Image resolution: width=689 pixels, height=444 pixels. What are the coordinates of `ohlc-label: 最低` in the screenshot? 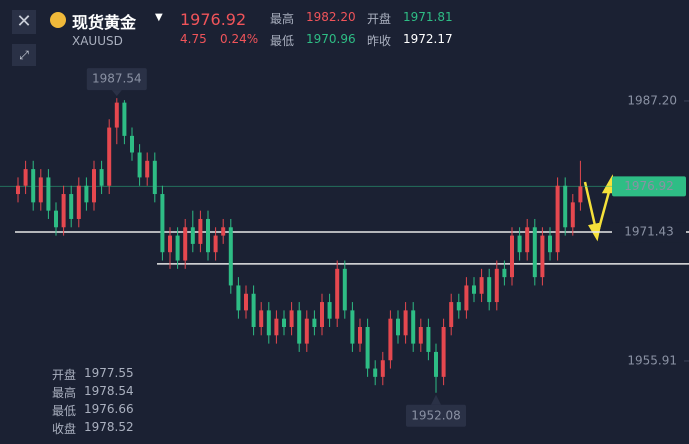 It's located at (64, 411).